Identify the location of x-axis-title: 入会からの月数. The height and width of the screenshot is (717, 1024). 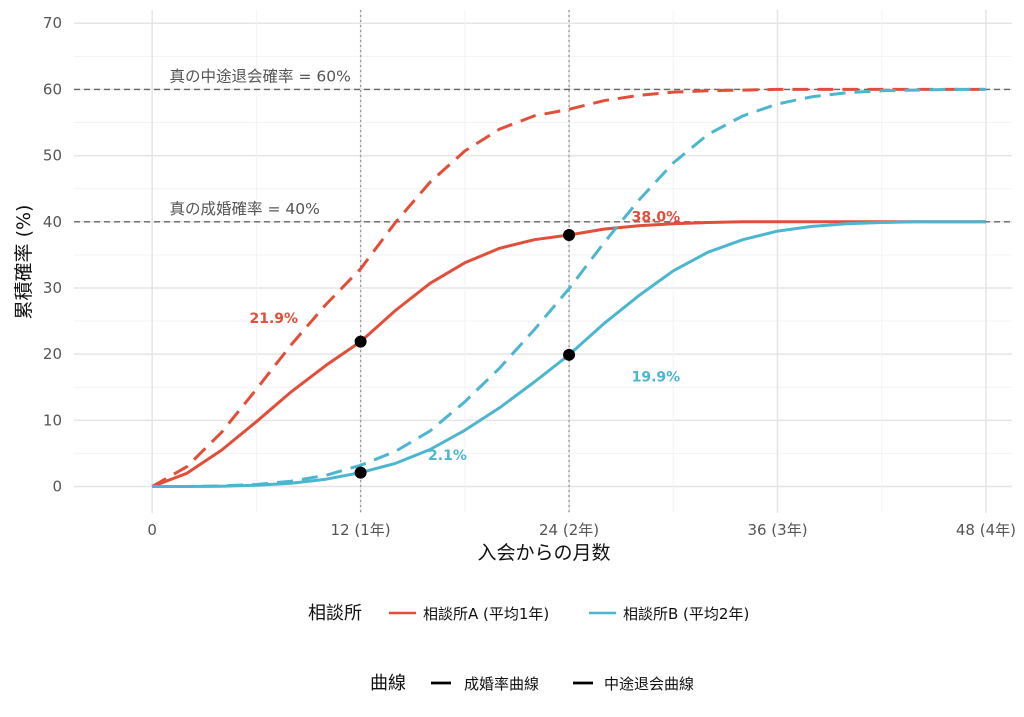
(543, 553).